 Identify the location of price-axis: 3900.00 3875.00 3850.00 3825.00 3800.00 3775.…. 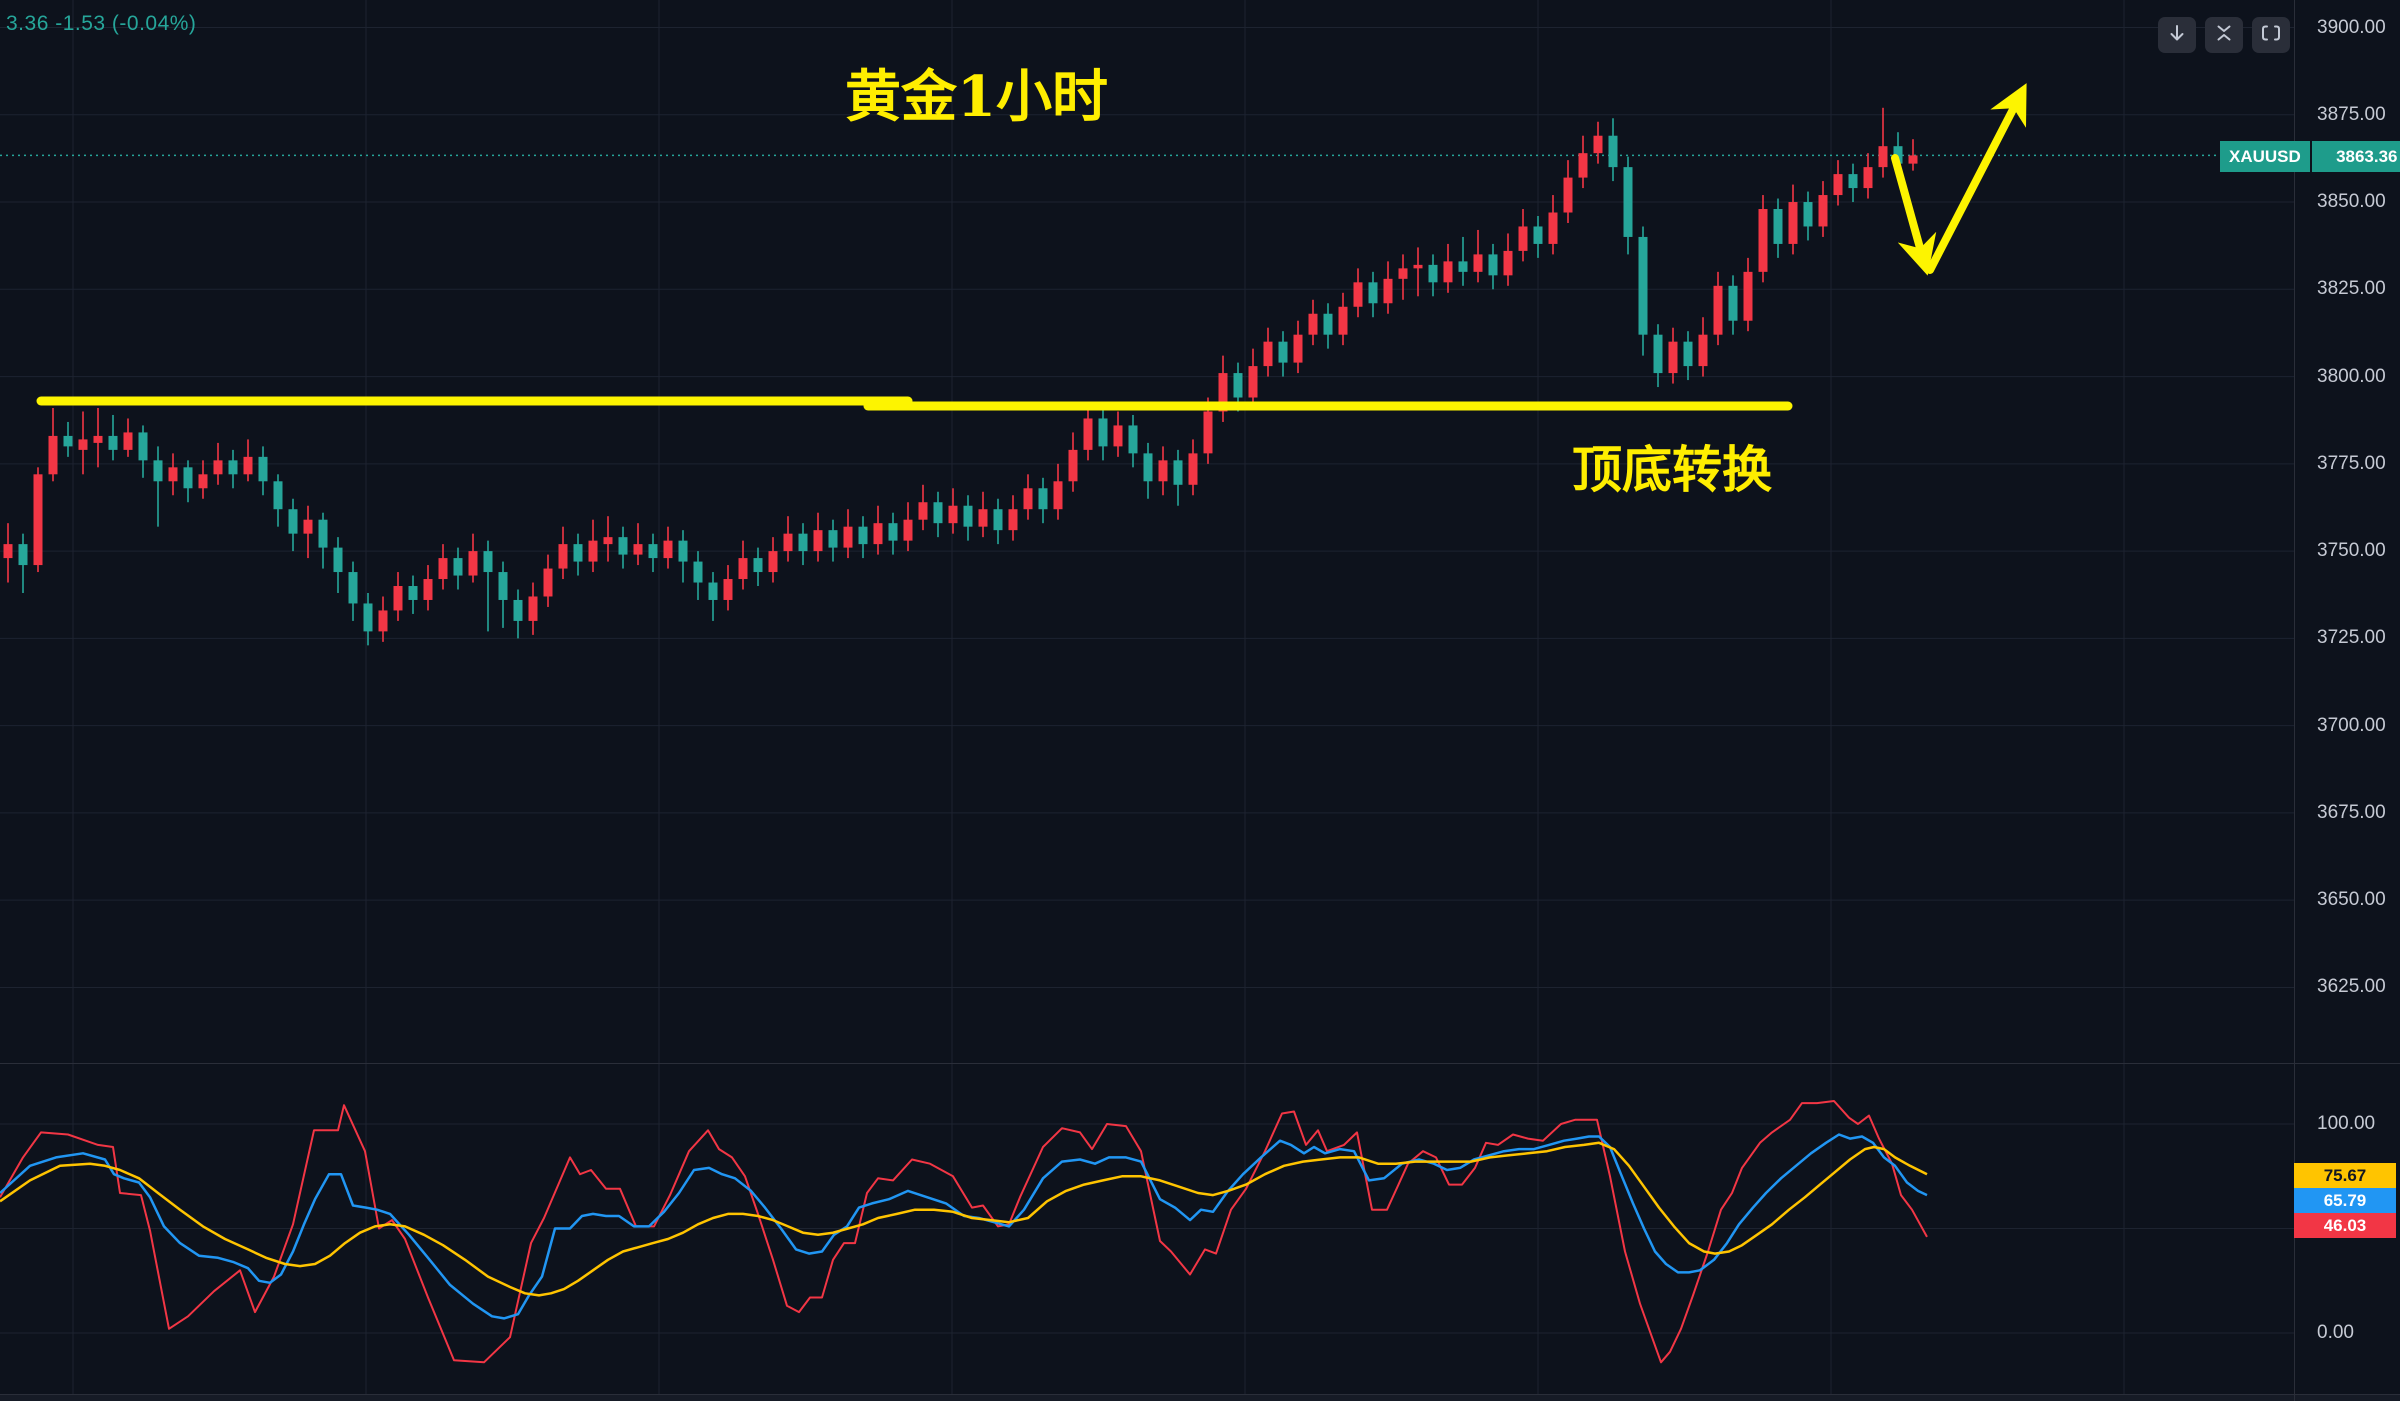
(2347, 700).